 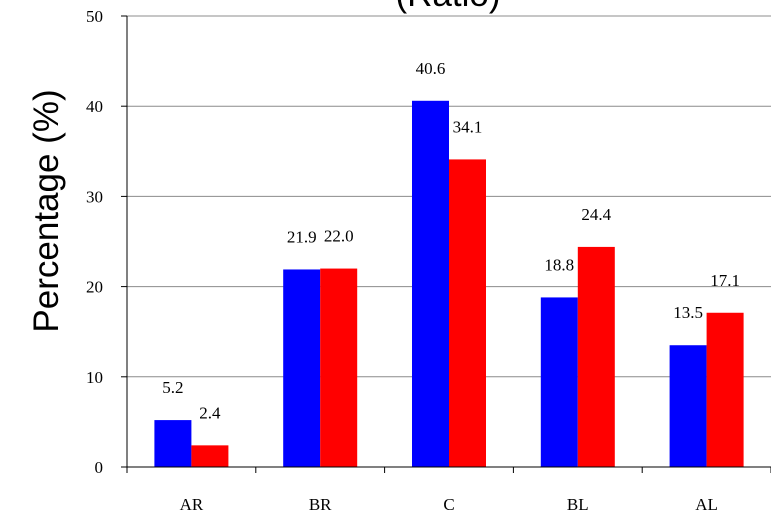 What do you see at coordinates (192, 504) in the screenshot?
I see `x-tick-label: AR` at bounding box center [192, 504].